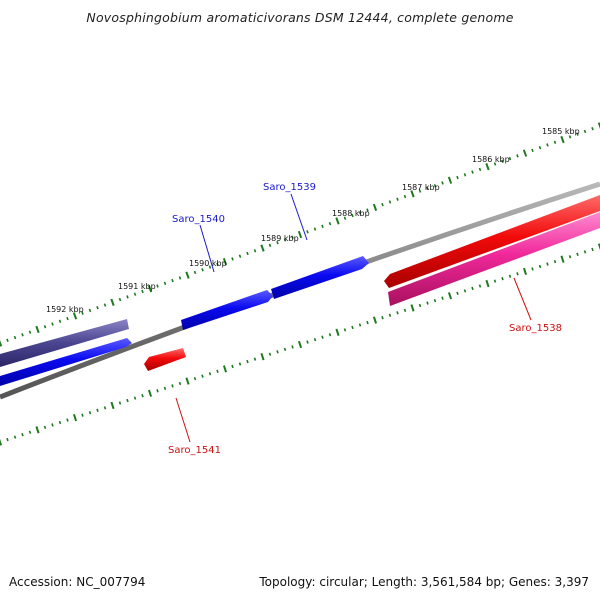 The width and height of the screenshot is (600, 600). I want to click on gene-label-saro-1539: Saro_1539, so click(289, 187).